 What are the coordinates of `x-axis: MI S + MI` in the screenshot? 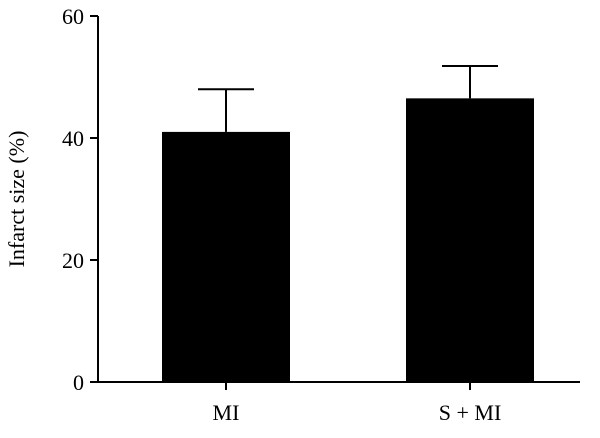 It's located at (339, 403).